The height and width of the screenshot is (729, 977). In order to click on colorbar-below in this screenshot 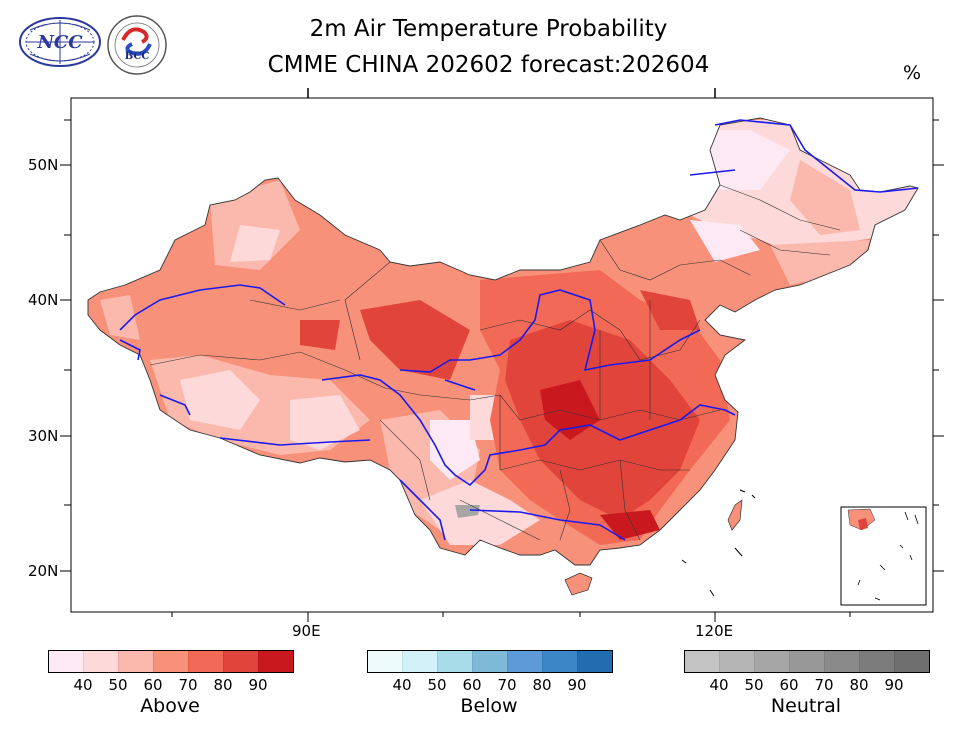, I will do `click(490, 661)`.